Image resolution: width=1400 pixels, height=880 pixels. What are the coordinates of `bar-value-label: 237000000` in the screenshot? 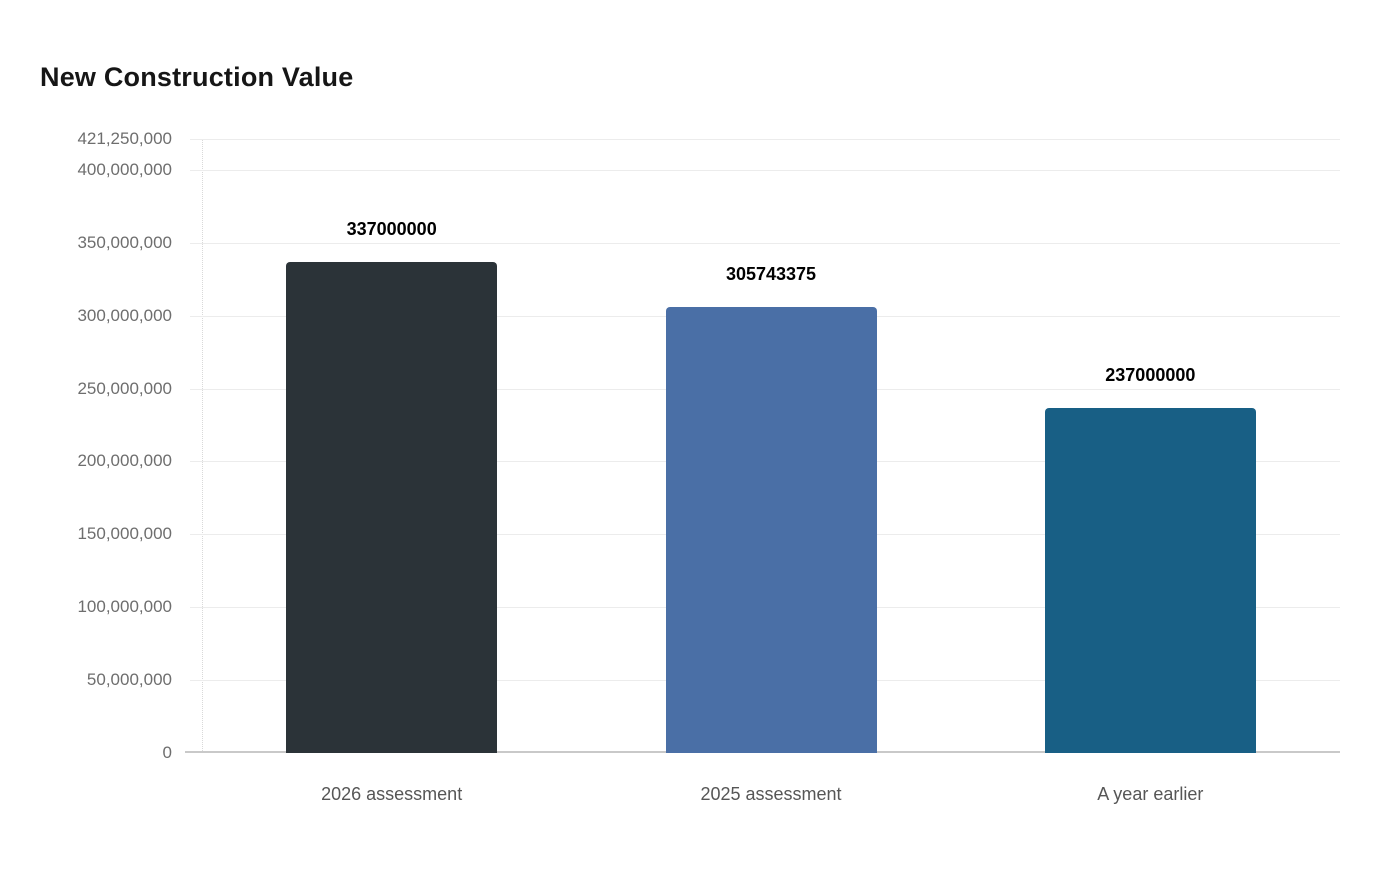 It's located at (1150, 374).